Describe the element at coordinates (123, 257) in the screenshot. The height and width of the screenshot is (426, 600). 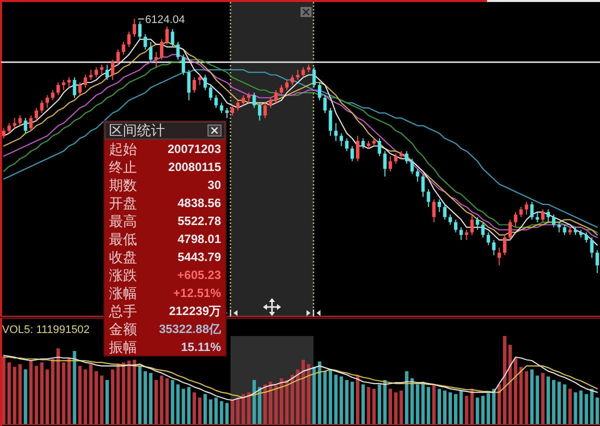
I see `annotation: 收盘` at that location.